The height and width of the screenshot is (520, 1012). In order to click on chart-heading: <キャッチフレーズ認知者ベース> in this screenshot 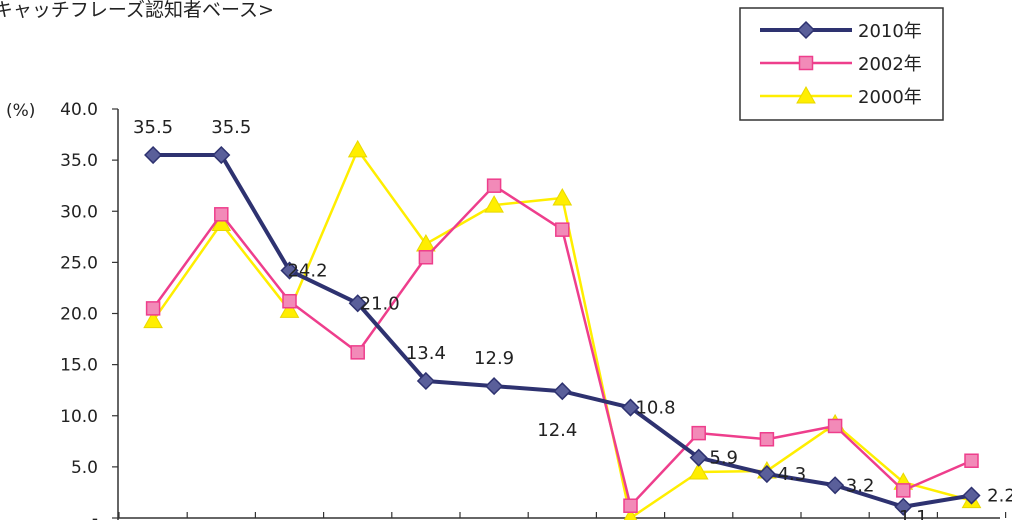, I will do `click(137, 10)`.